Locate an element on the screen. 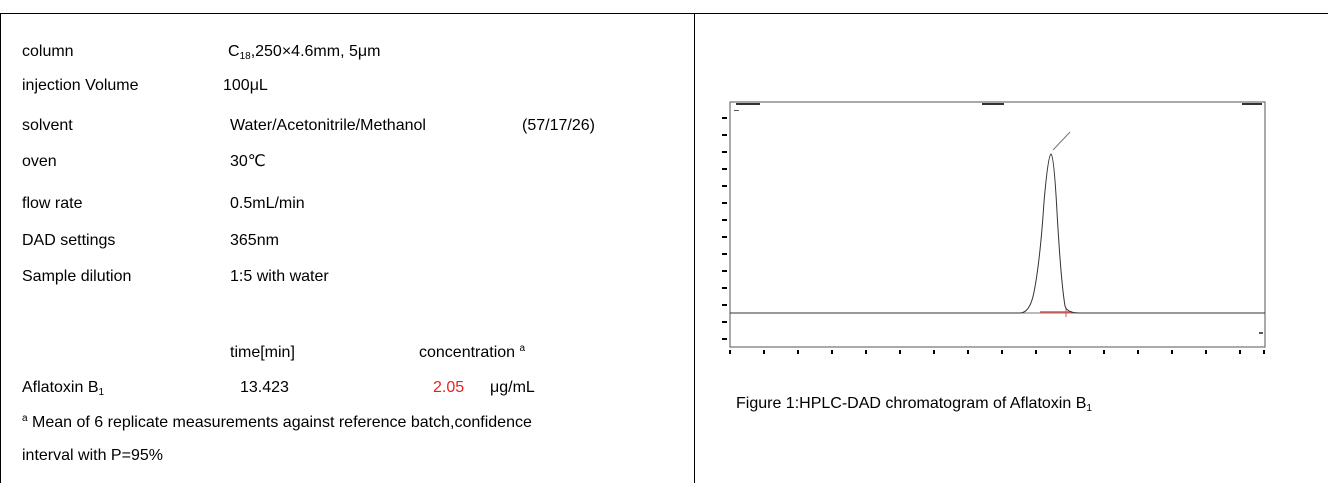 The width and height of the screenshot is (1328, 483). y-axis-ticks is located at coordinates (724, 228).